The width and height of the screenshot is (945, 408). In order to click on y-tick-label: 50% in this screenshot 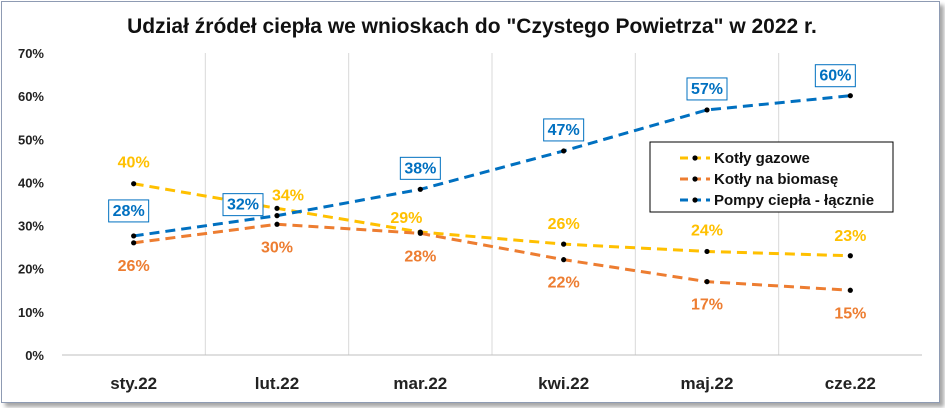, I will do `click(31, 139)`.